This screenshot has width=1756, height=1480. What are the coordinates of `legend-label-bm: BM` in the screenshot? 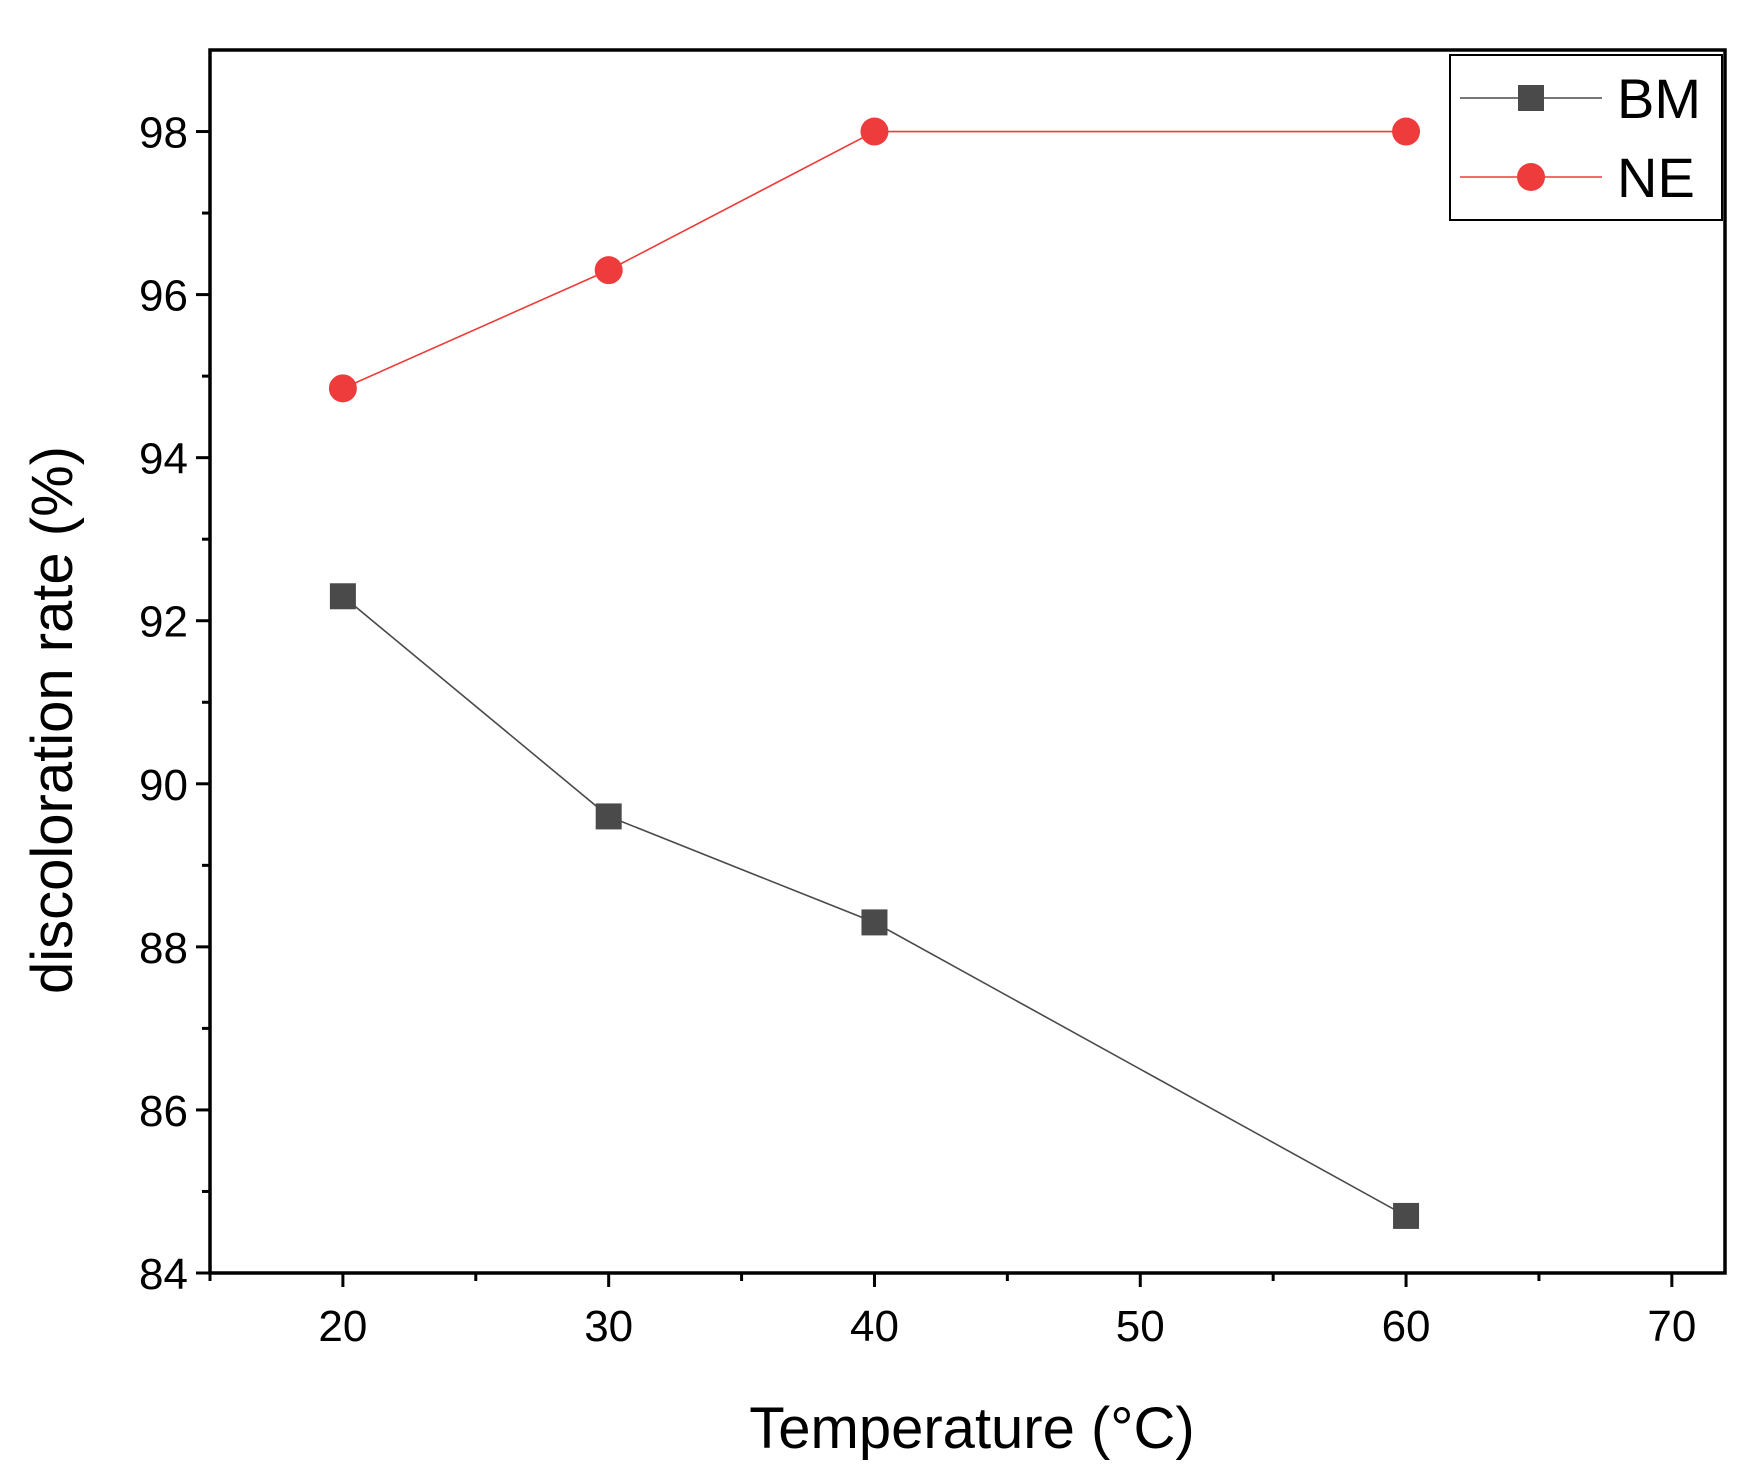 It's located at (1659, 98).